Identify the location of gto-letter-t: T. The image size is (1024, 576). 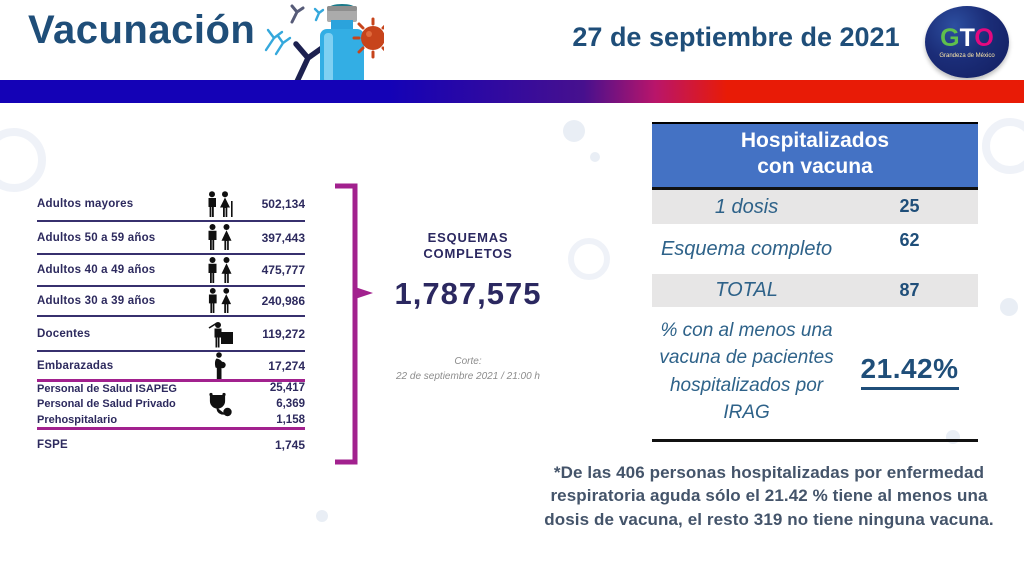
(967, 37).